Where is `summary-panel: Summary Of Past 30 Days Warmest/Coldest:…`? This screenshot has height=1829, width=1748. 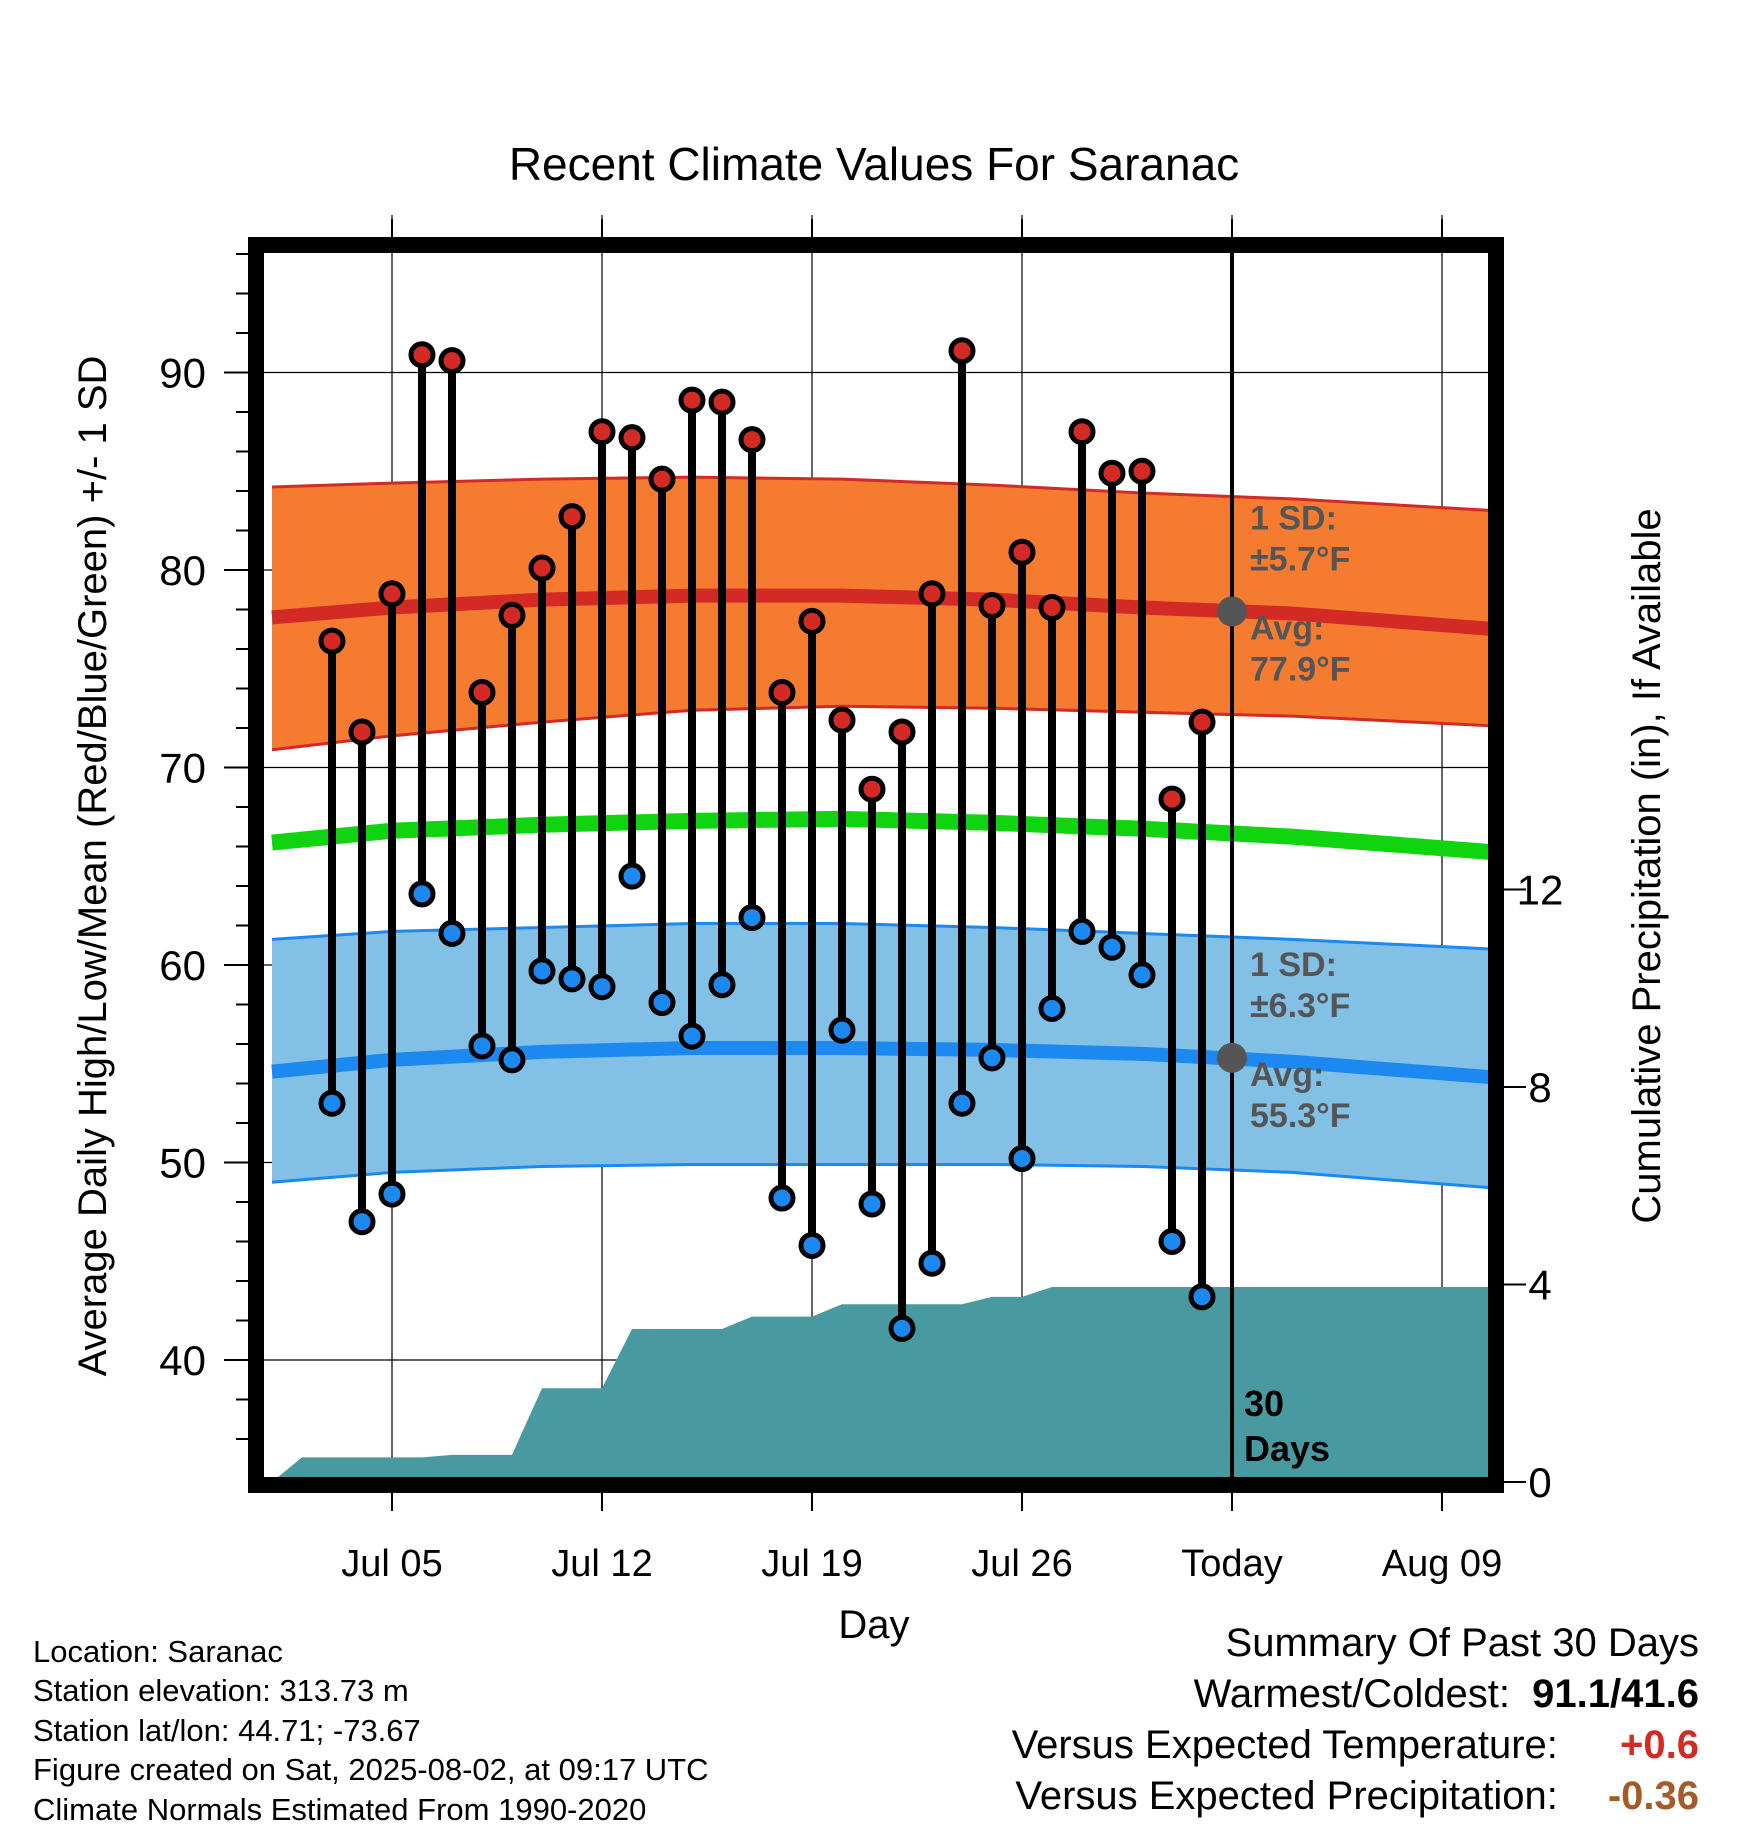 summary-panel: Summary Of Past 30 Days Warmest/Coldest:… is located at coordinates (1355, 1720).